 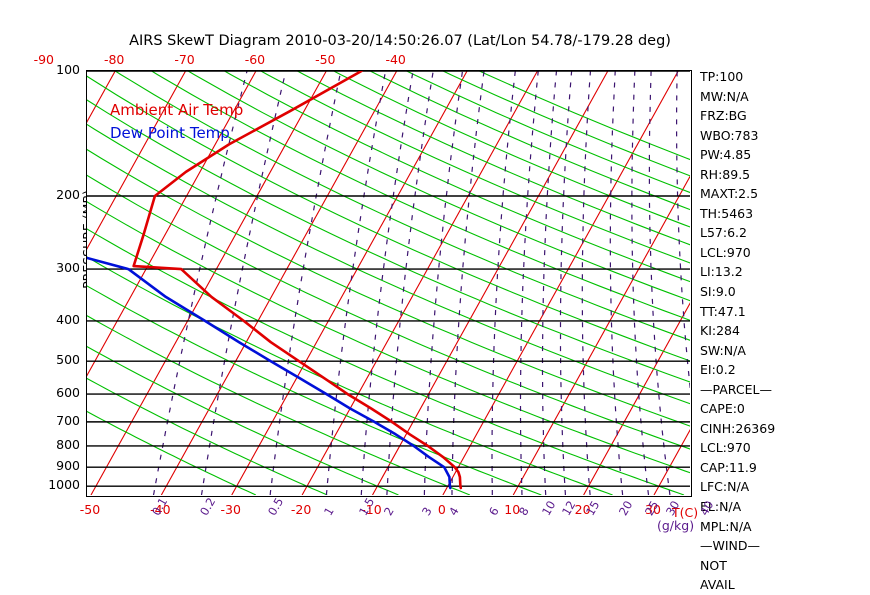 I want to click on top-temp-tick--40: -40, so click(x=395, y=59).